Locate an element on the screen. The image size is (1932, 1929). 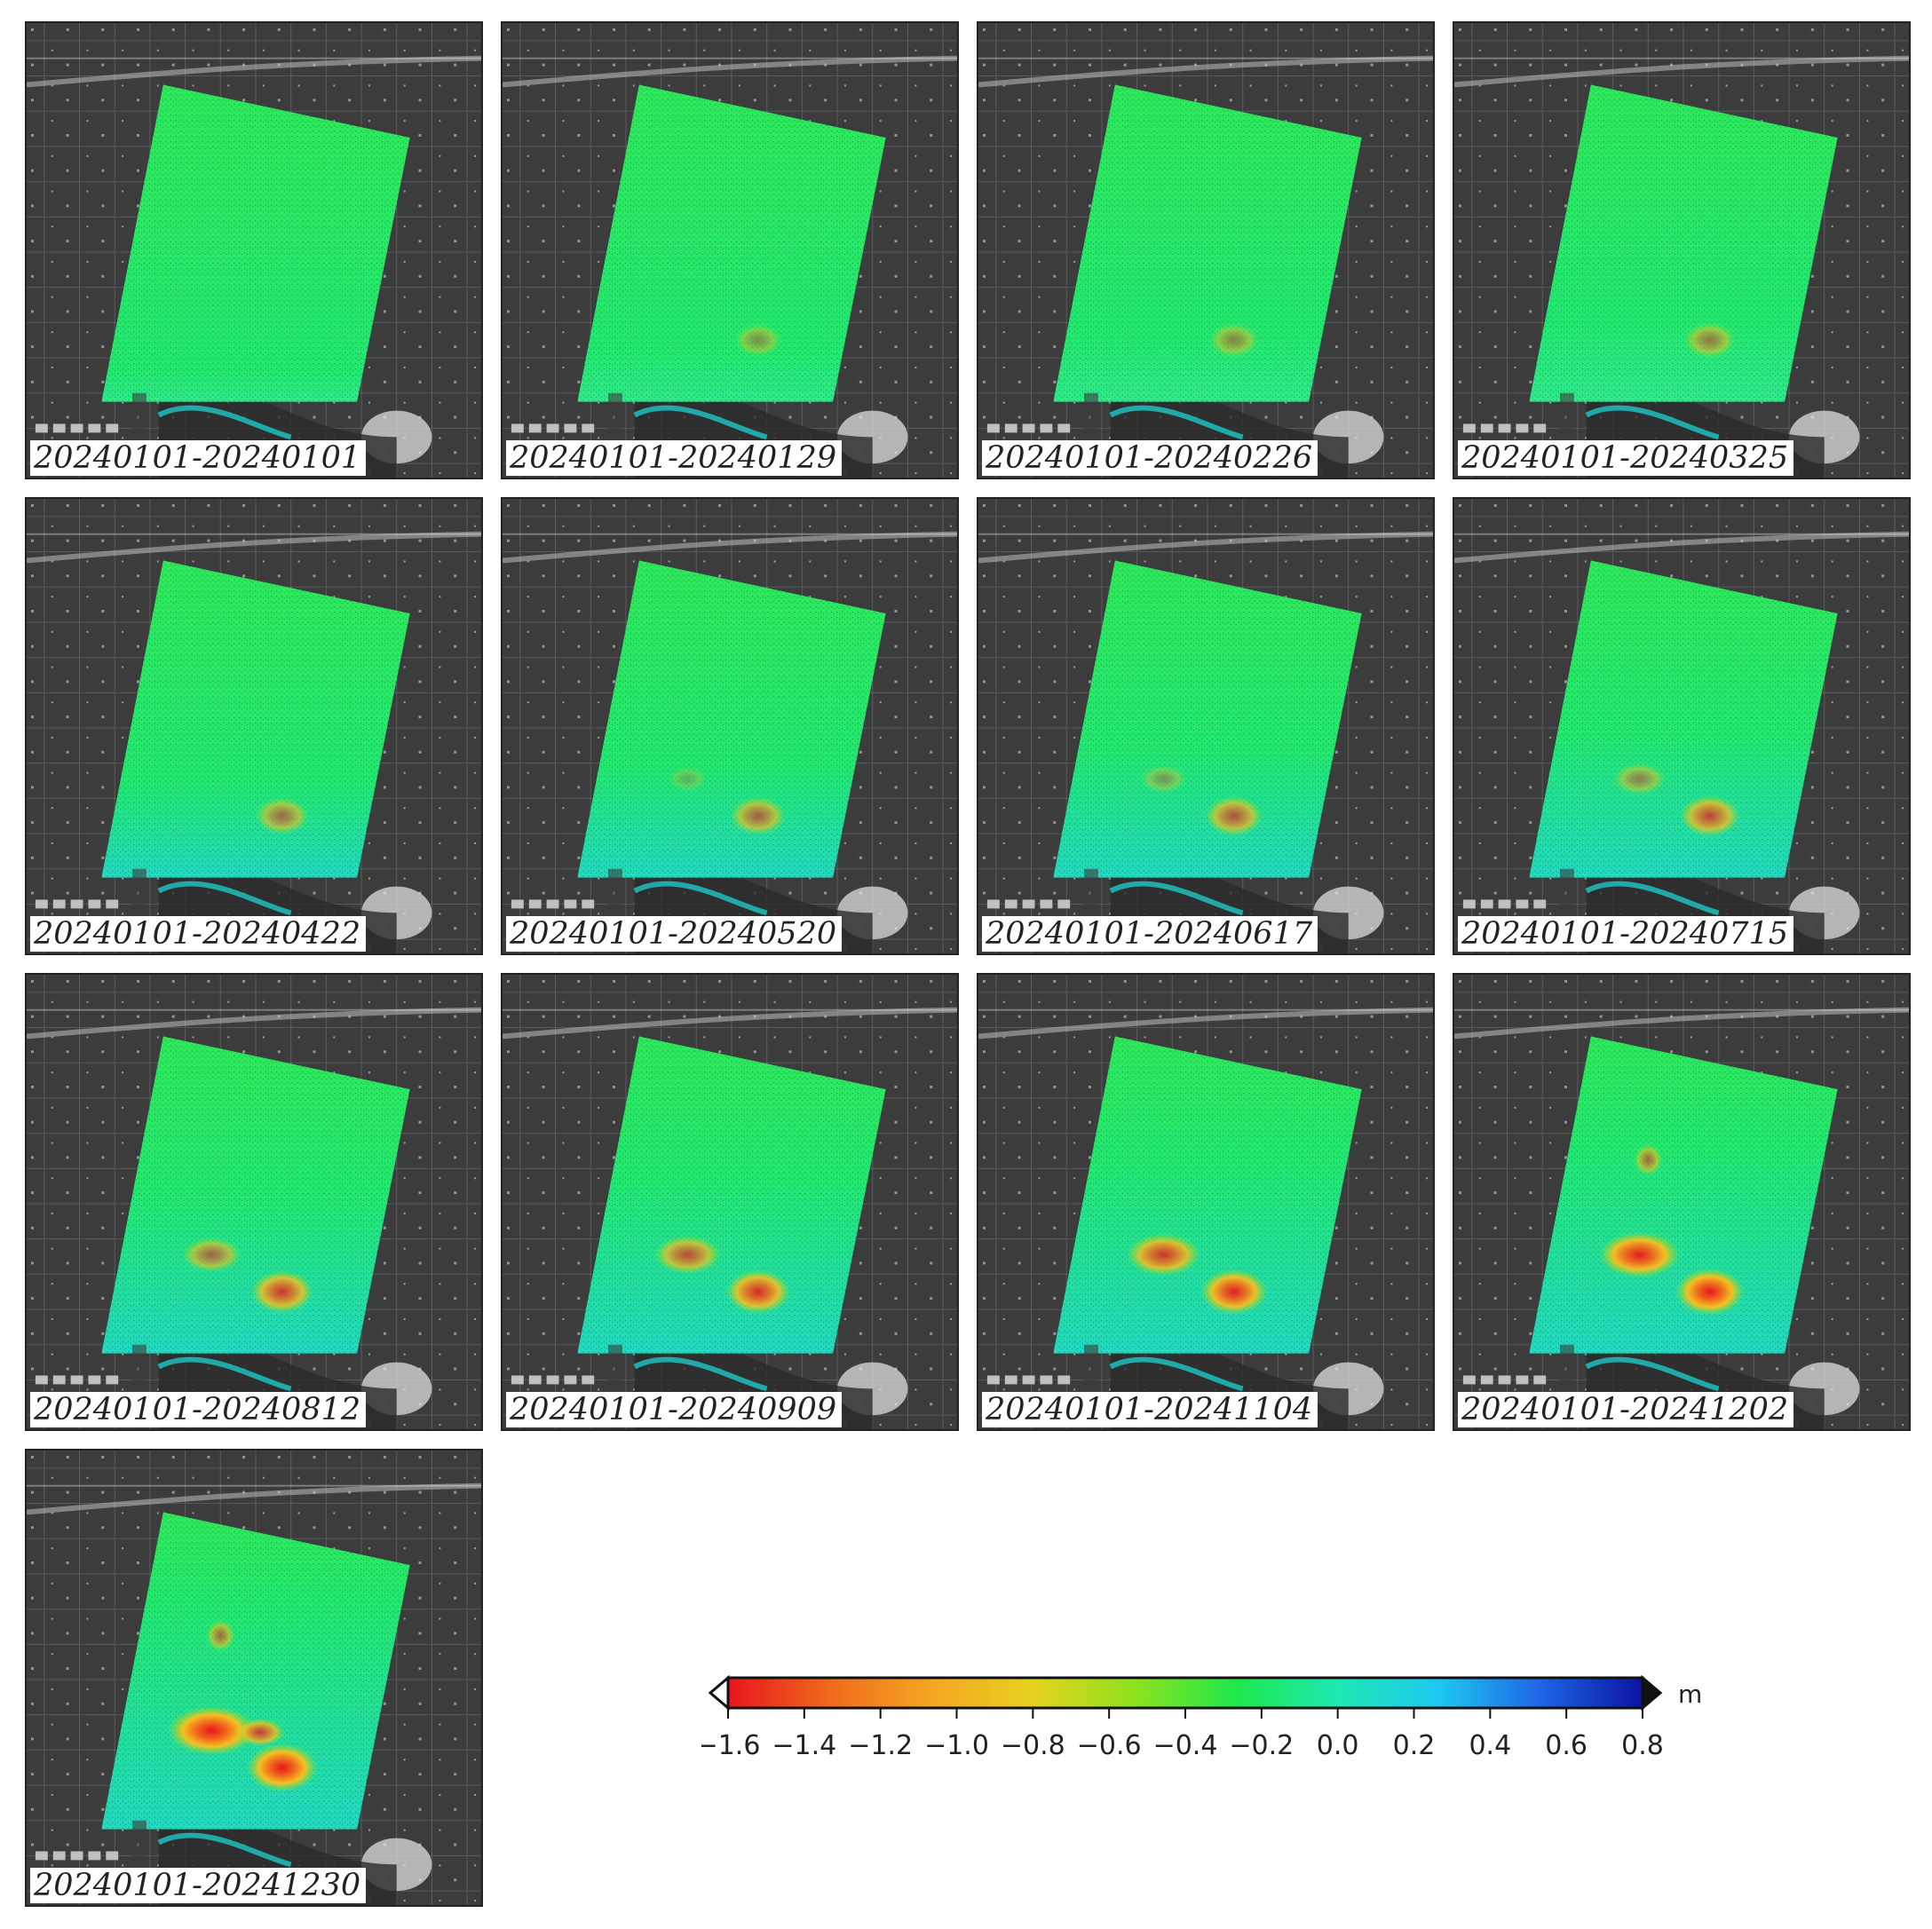
colorbar-tick-label: −1.4 is located at coordinates (804, 1745).